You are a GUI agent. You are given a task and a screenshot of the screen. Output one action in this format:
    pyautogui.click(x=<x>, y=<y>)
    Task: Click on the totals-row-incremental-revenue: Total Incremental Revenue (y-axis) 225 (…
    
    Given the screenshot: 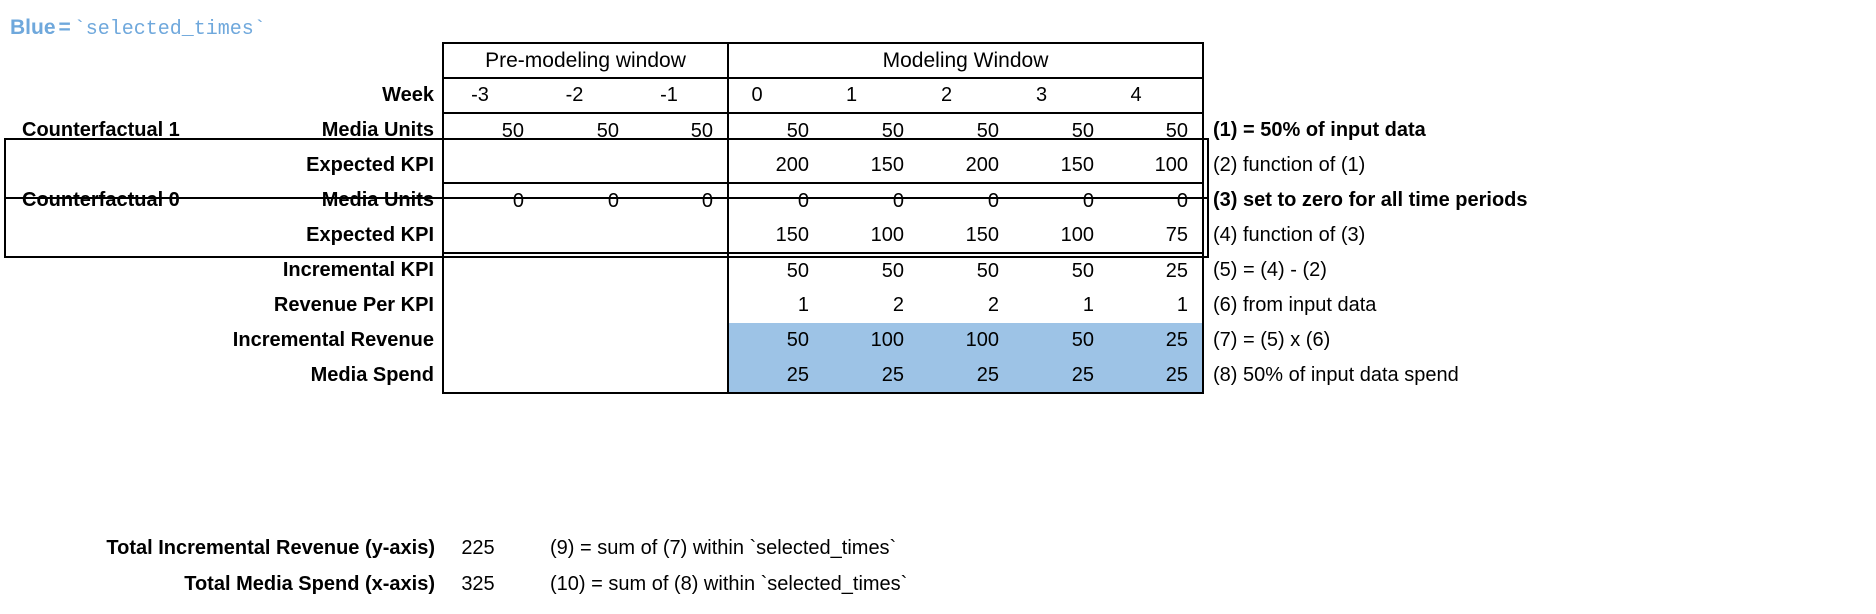 What is the action you would take?
    pyautogui.click(x=595, y=548)
    